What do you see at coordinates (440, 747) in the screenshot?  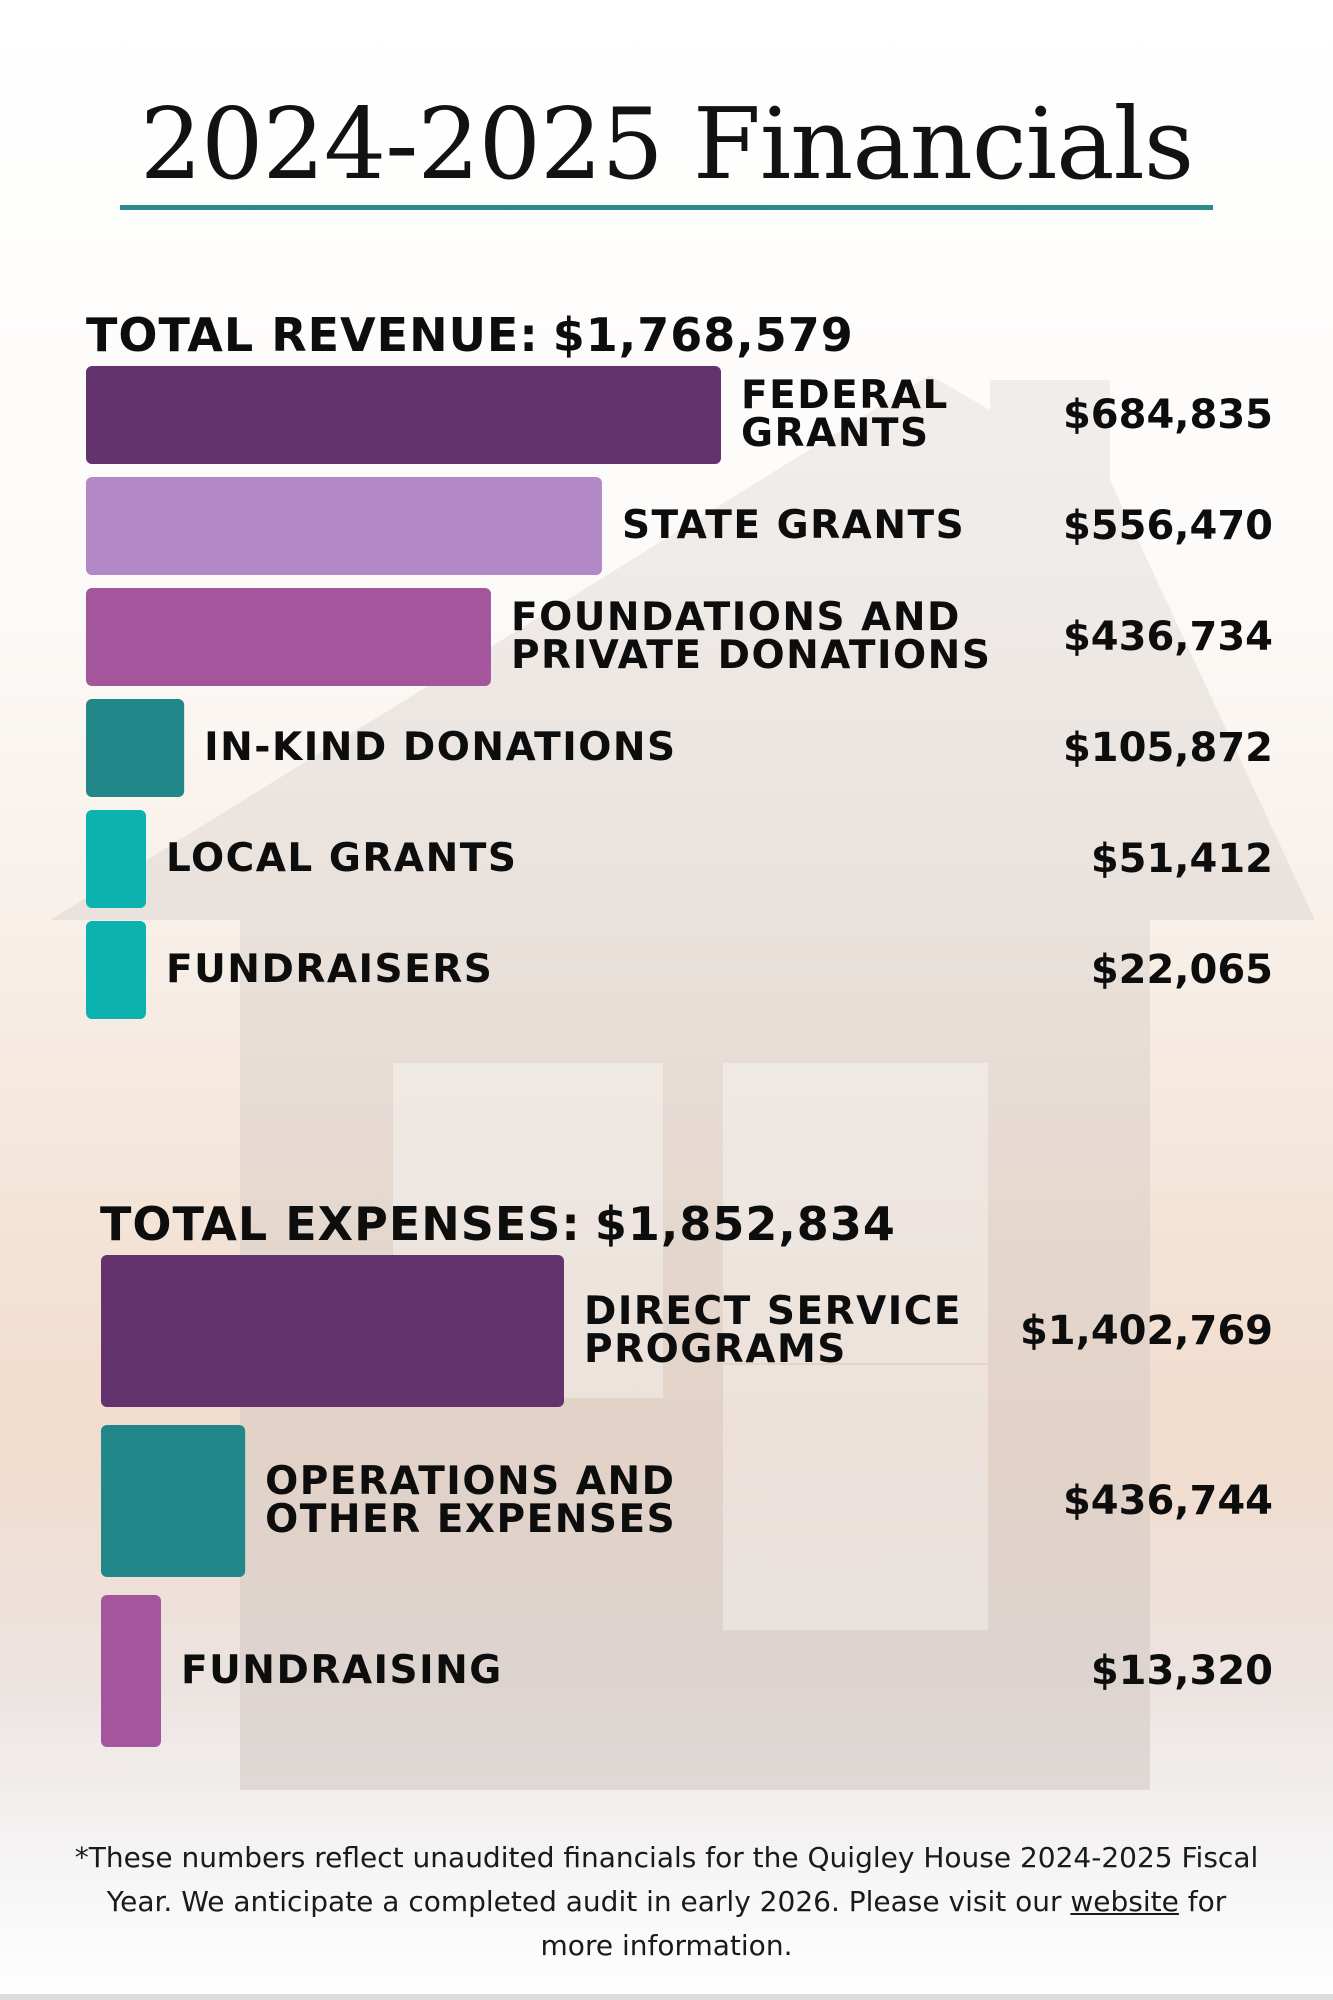 I see `bar-label-in-kind-donations: IN-KIND DONATIONS` at bounding box center [440, 747].